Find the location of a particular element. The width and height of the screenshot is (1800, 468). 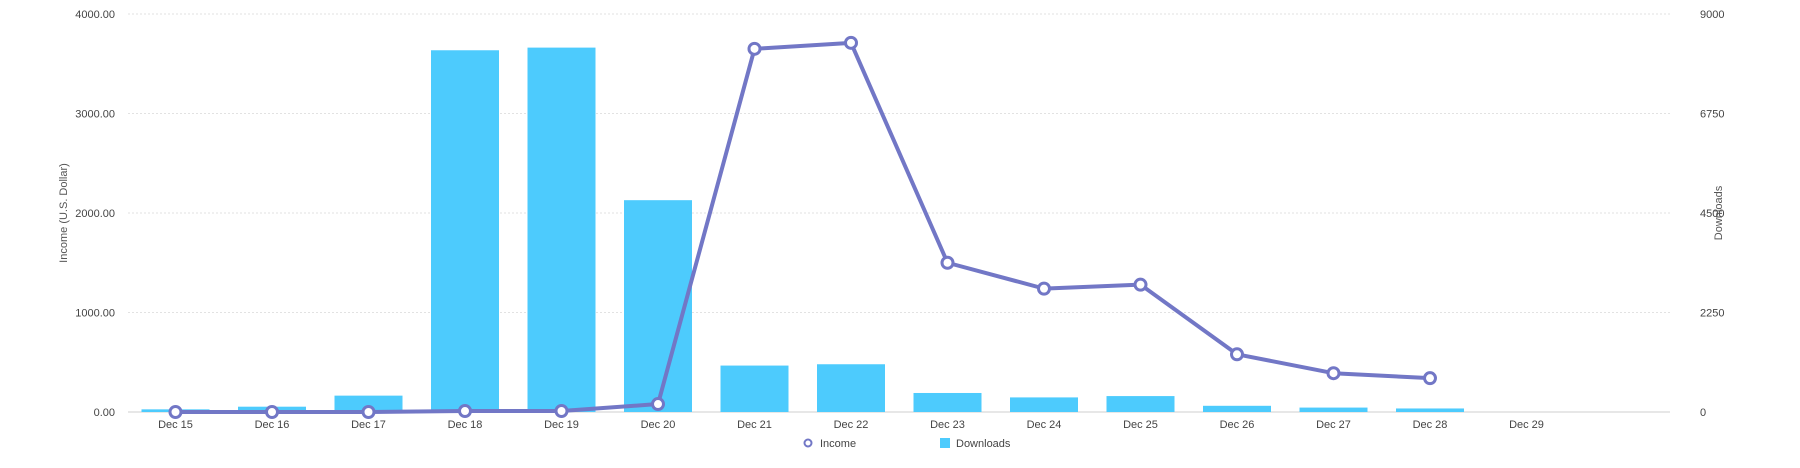

x-tick-label: Dec 18 is located at coordinates (465, 425).